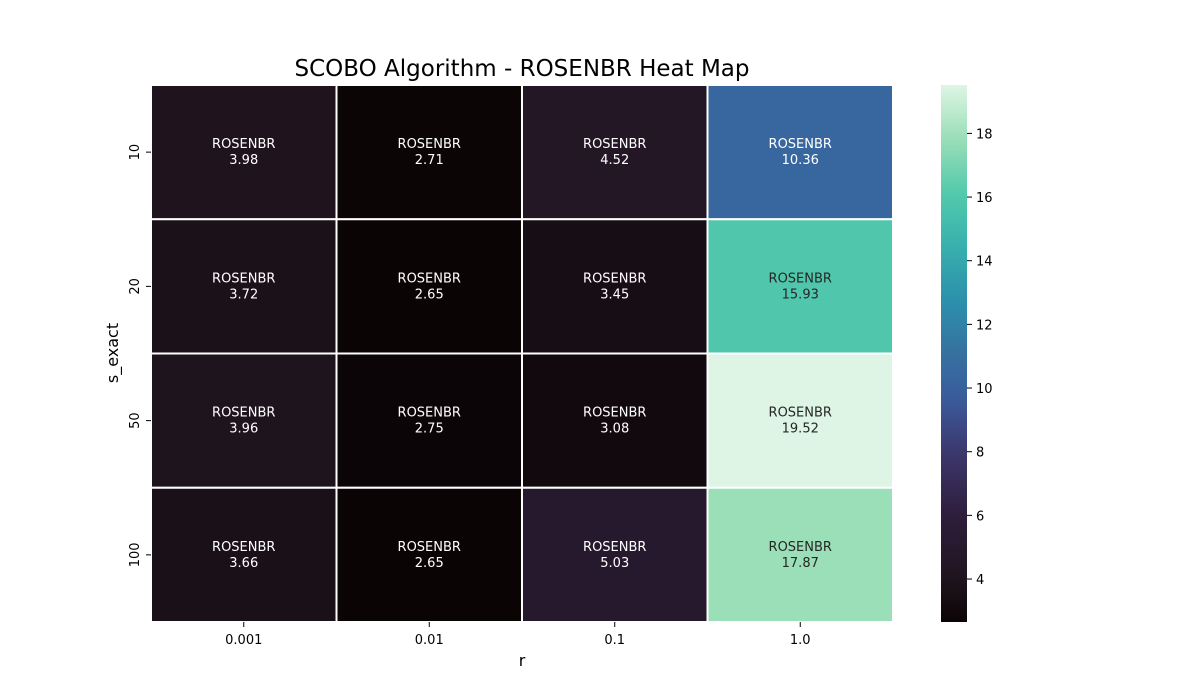 The width and height of the screenshot is (1200, 700). What do you see at coordinates (135, 420) in the screenshot?
I see `y-tick-label: 50` at bounding box center [135, 420].